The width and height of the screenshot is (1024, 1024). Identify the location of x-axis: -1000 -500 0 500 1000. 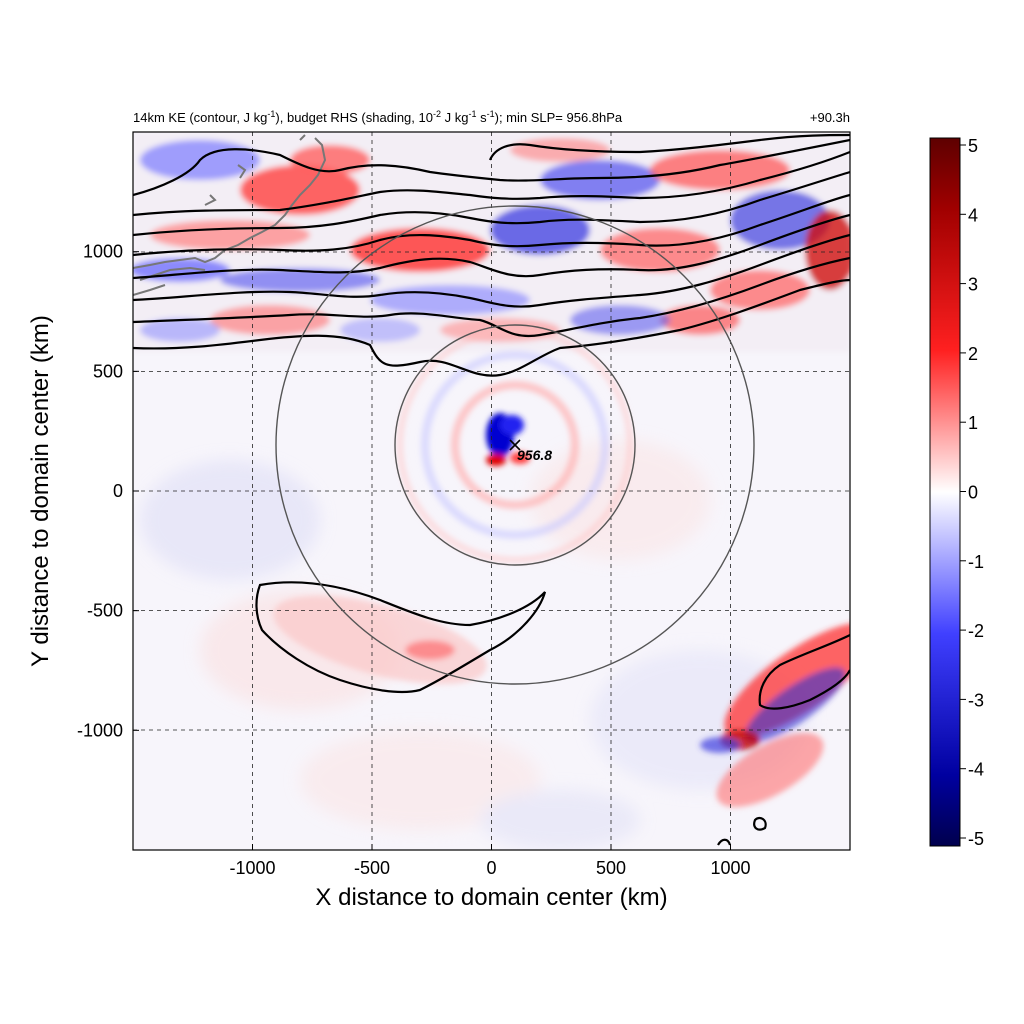
(490, 861).